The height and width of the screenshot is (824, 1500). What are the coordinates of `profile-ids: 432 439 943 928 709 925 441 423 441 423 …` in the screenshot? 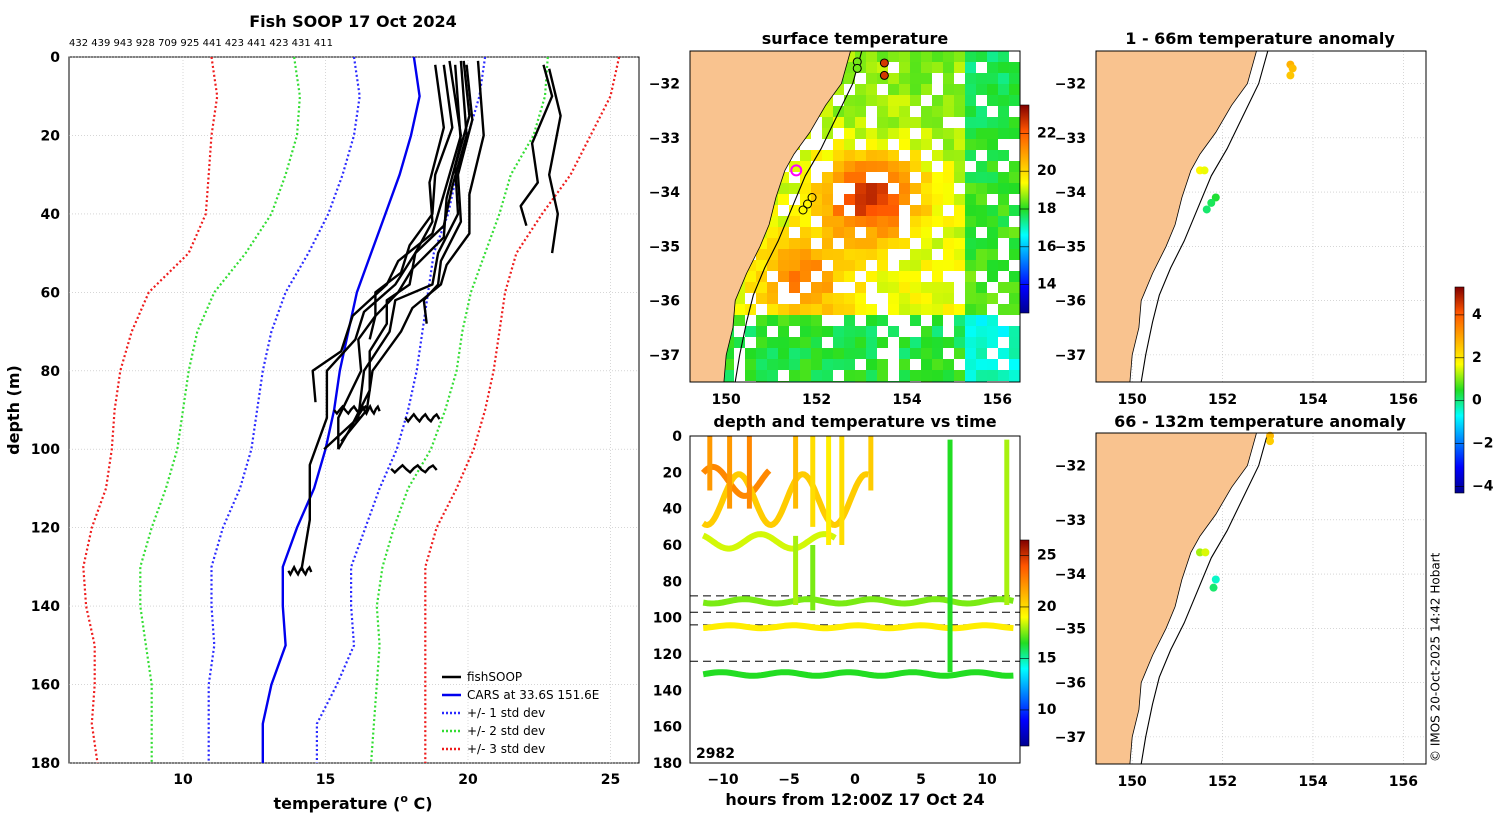 It's located at (201, 43).